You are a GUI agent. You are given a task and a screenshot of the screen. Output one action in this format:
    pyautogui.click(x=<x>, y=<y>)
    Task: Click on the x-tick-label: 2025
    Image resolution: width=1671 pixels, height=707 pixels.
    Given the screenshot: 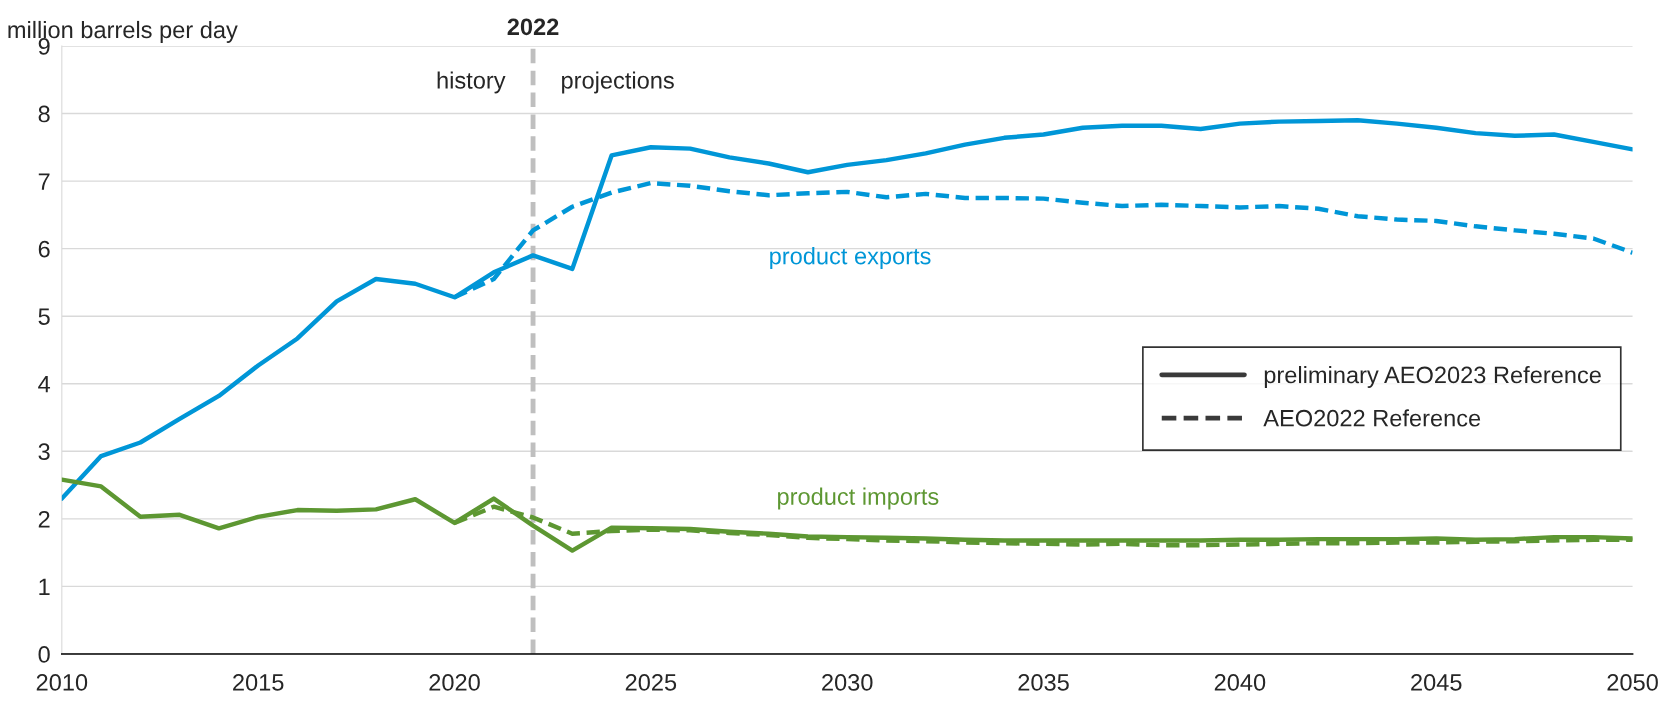 What is the action you would take?
    pyautogui.click(x=651, y=682)
    